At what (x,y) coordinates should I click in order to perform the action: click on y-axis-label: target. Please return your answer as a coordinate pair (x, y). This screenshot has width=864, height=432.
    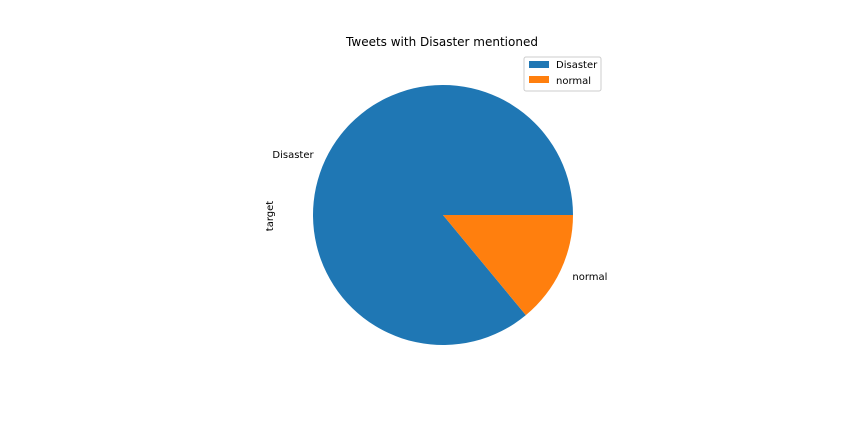
    Looking at the image, I should click on (270, 216).